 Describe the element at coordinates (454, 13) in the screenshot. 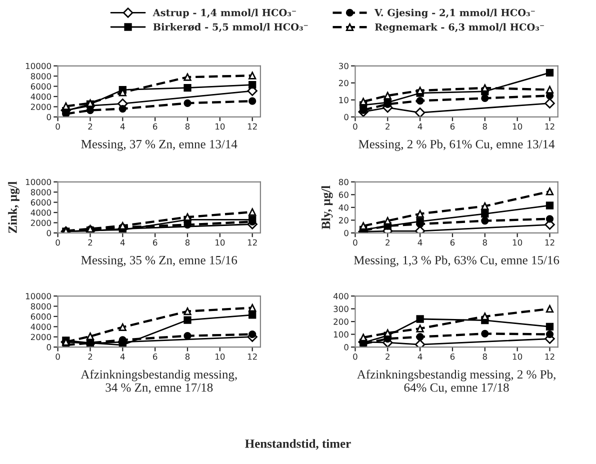

I see `legend-label: V. Gjesing - 2,1 mmol/l HCO₃⁻` at that location.